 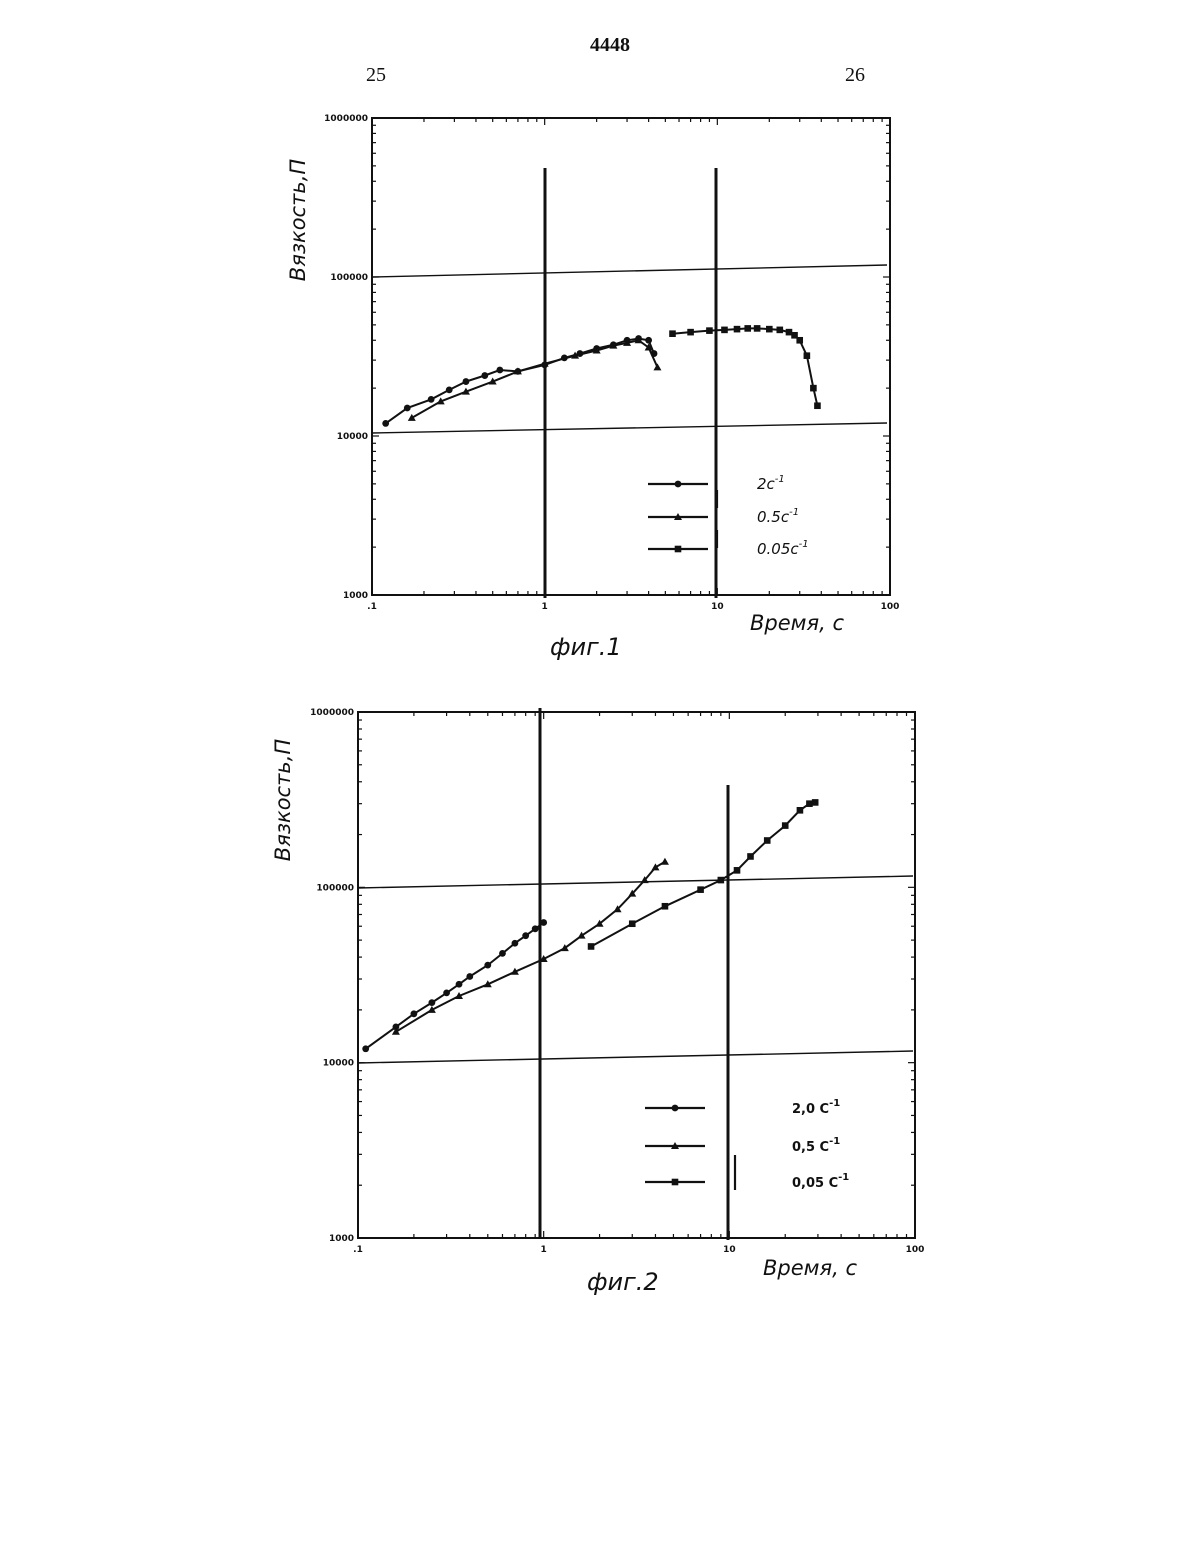 What do you see at coordinates (810, 1268) in the screenshot?
I see `fig2-x-axis-label: Время, с` at bounding box center [810, 1268].